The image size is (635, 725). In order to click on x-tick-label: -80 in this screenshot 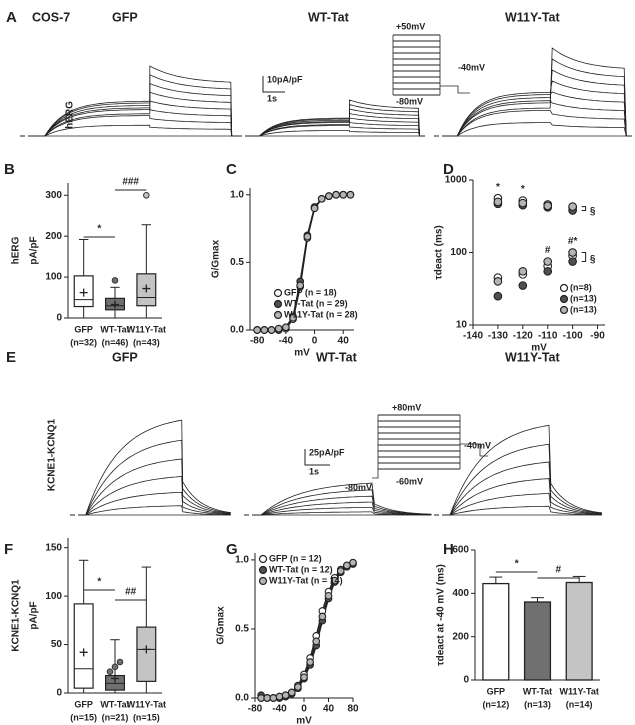, I will do `click(257, 341)`.